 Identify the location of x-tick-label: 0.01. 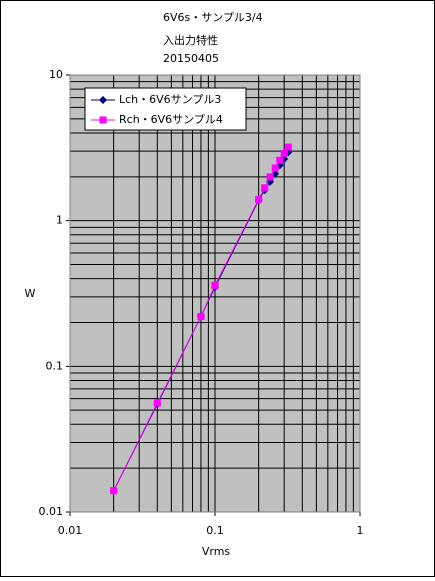
(70, 530).